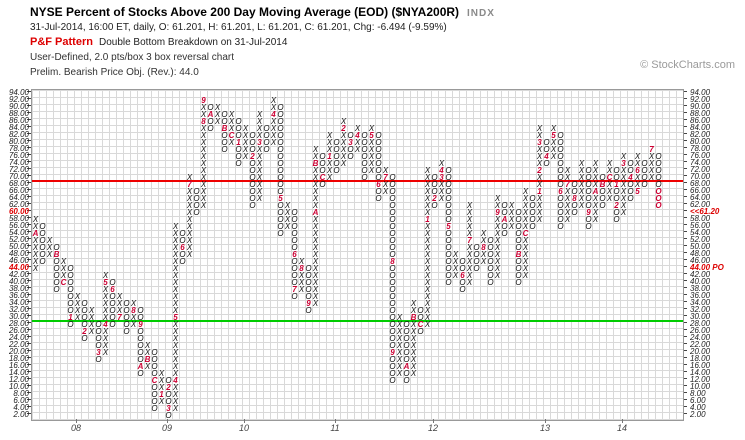  What do you see at coordinates (441, 177) in the screenshot?
I see `month-marker: 3` at bounding box center [441, 177].